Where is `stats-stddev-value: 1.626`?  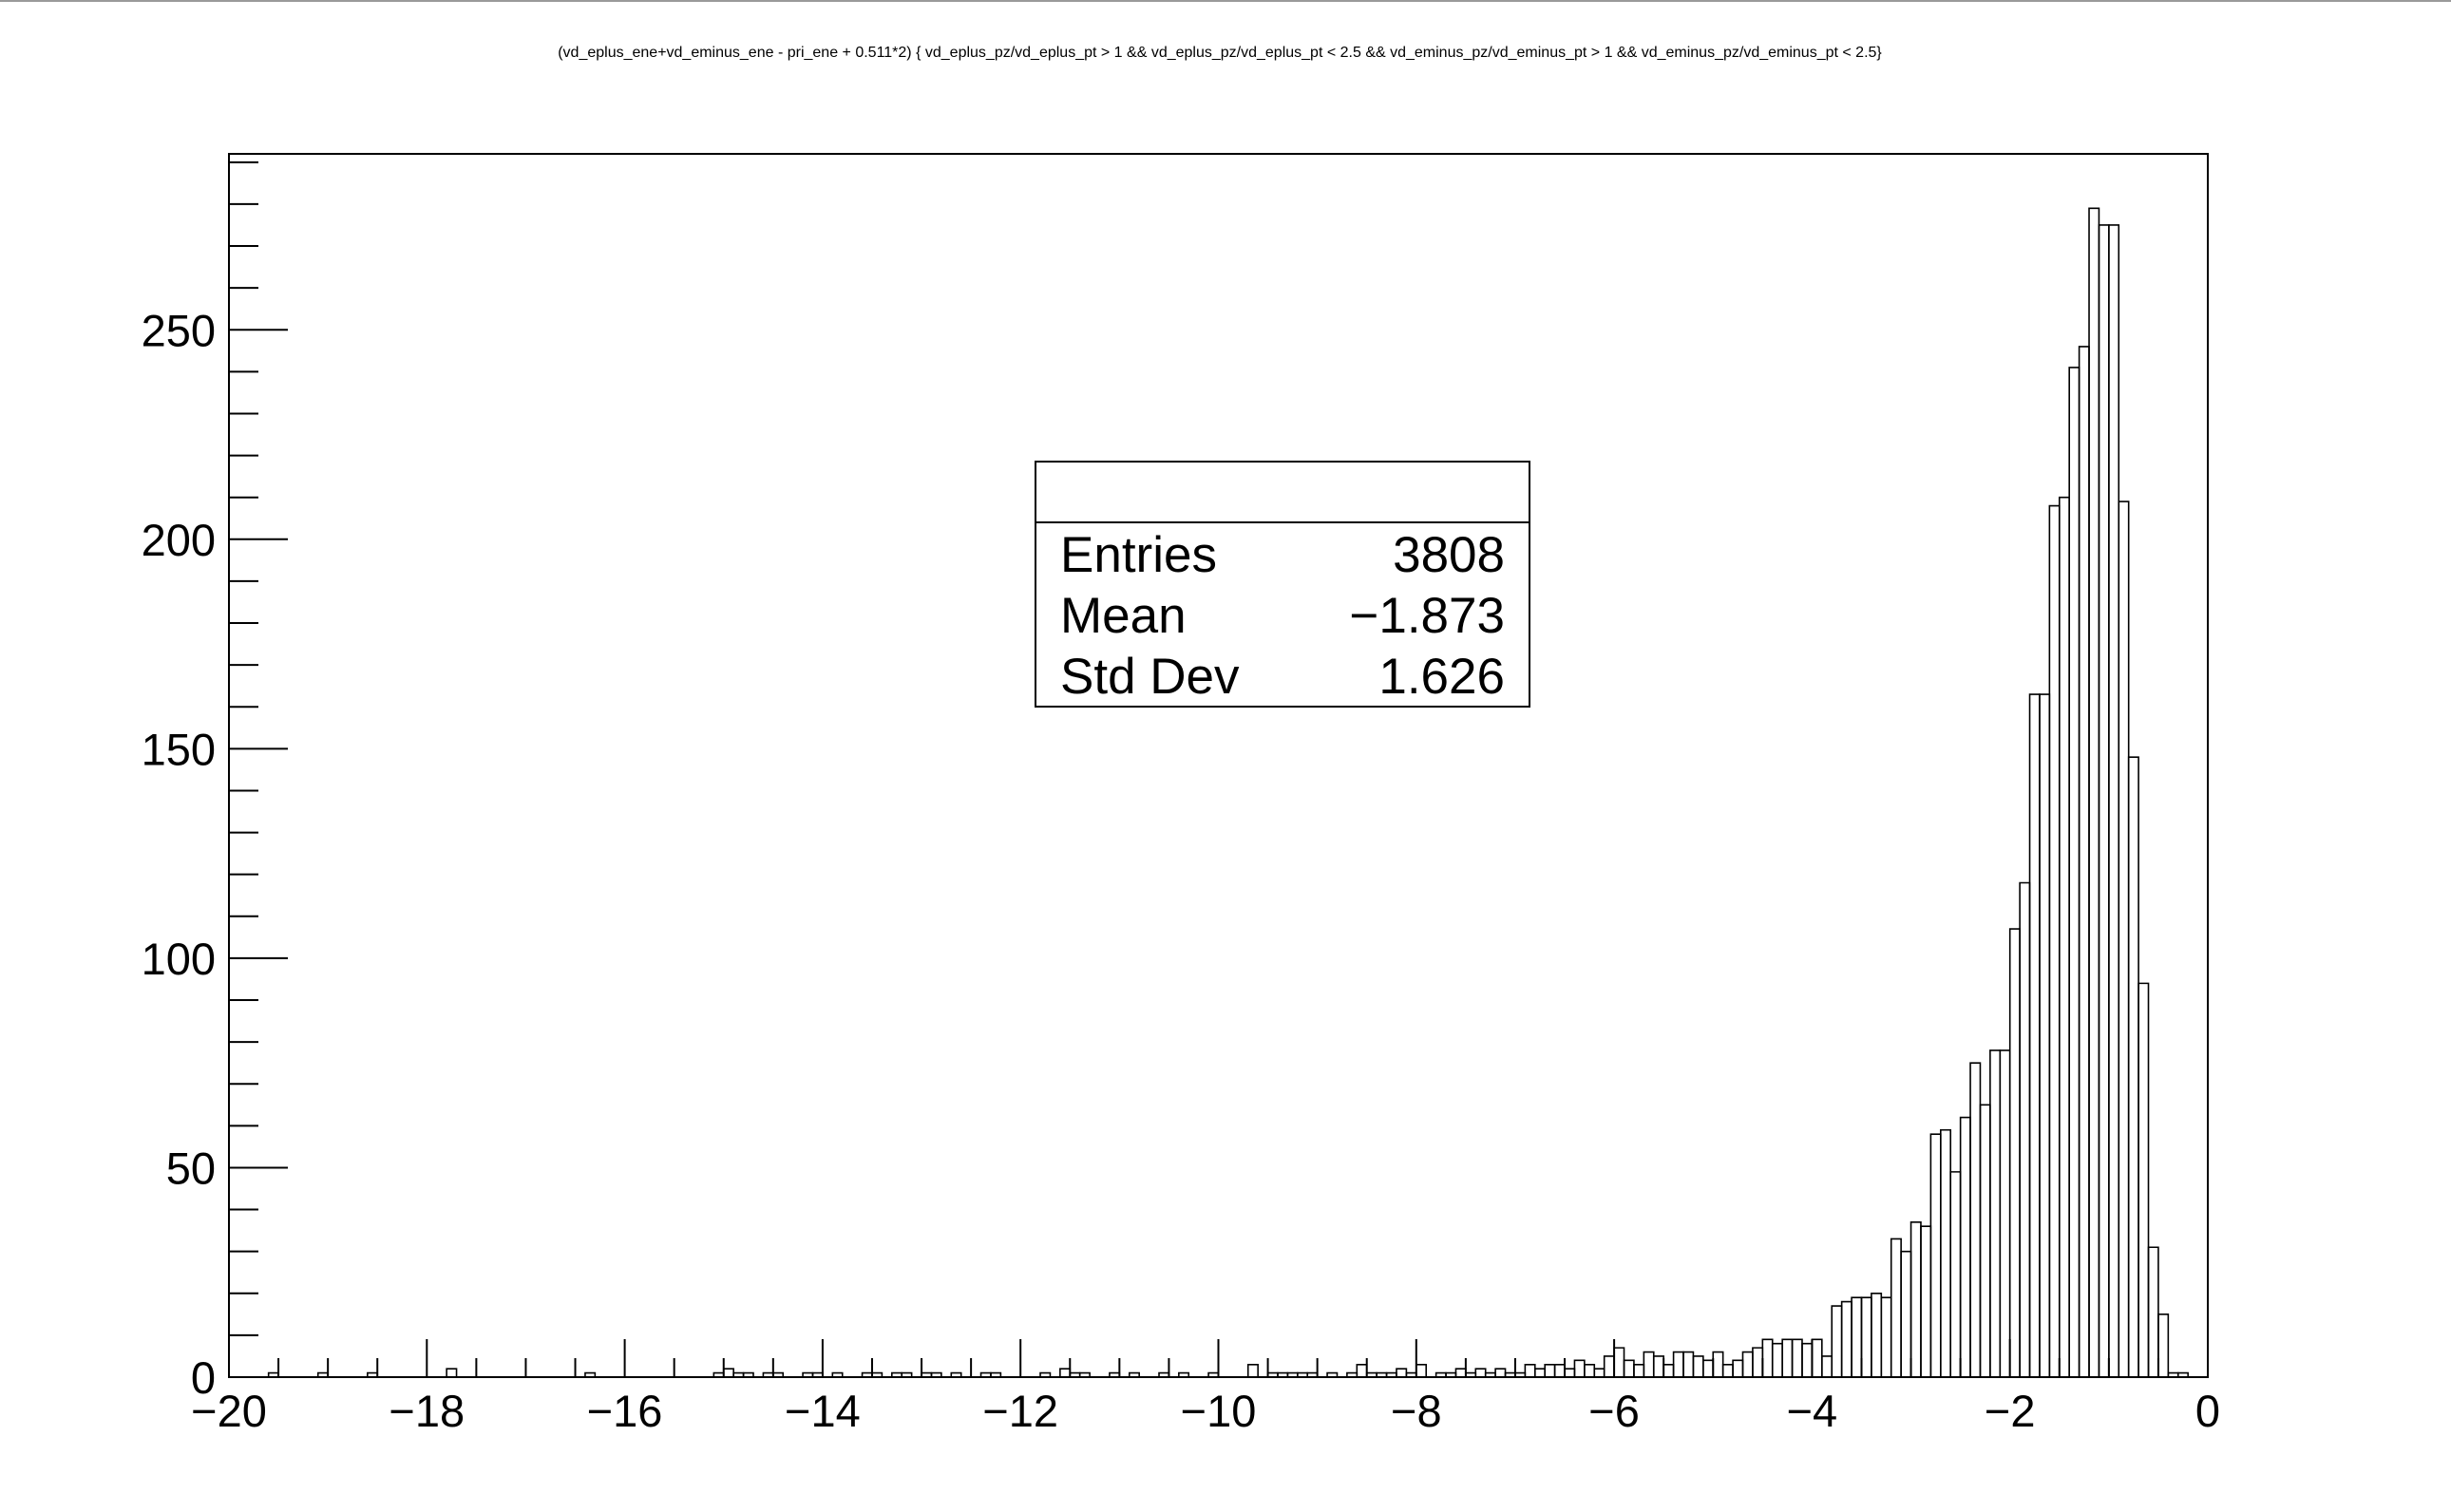 stats-stddev-value: 1.626 is located at coordinates (1441, 677).